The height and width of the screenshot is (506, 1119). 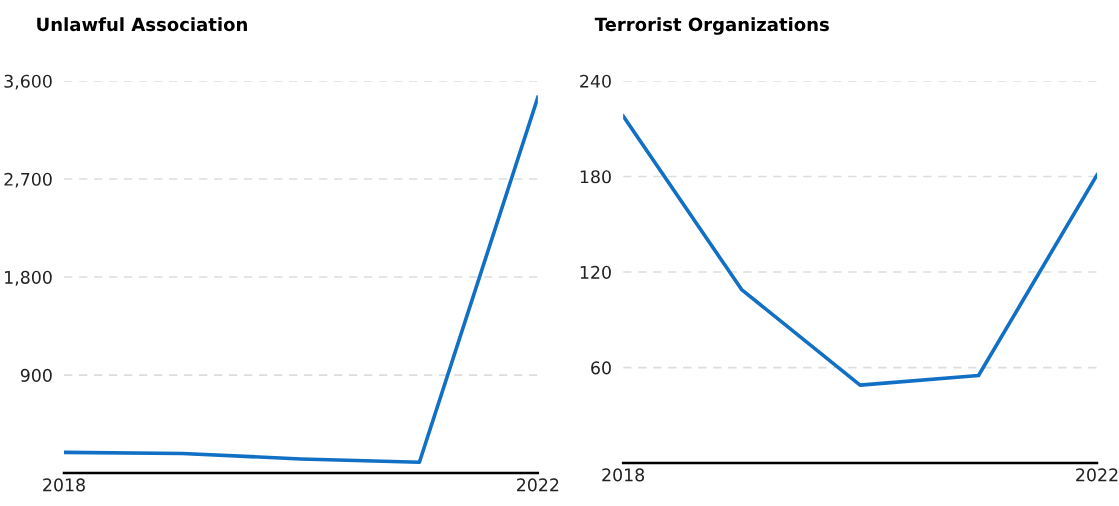 What do you see at coordinates (28, 82) in the screenshot?
I see `y-tick-label: 3,600` at bounding box center [28, 82].